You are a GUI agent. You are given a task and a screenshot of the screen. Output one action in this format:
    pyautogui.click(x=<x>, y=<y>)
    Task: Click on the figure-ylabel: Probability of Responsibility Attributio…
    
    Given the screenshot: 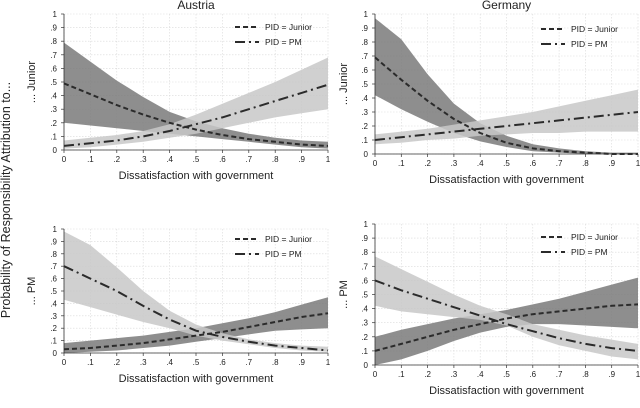 What is the action you would take?
    pyautogui.click(x=6, y=200)
    